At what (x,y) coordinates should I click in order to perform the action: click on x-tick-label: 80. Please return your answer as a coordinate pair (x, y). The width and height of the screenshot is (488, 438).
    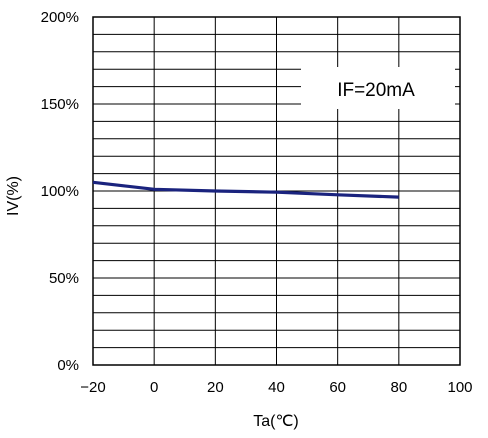
    Looking at the image, I should click on (398, 387).